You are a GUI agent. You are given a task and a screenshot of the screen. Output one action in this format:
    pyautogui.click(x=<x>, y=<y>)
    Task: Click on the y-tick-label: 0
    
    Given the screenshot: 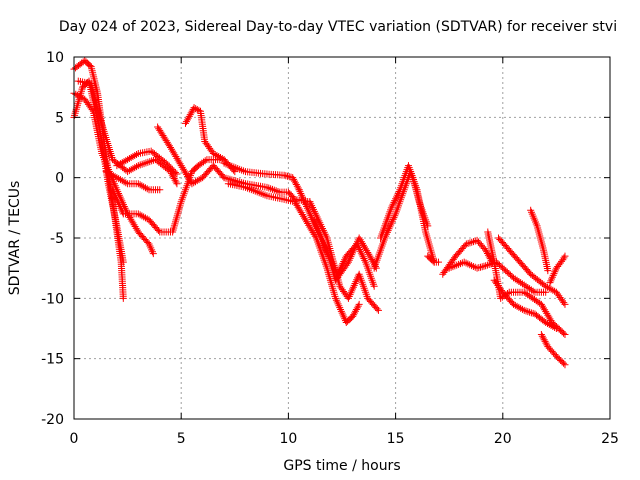 What is the action you would take?
    pyautogui.click(x=59, y=179)
    